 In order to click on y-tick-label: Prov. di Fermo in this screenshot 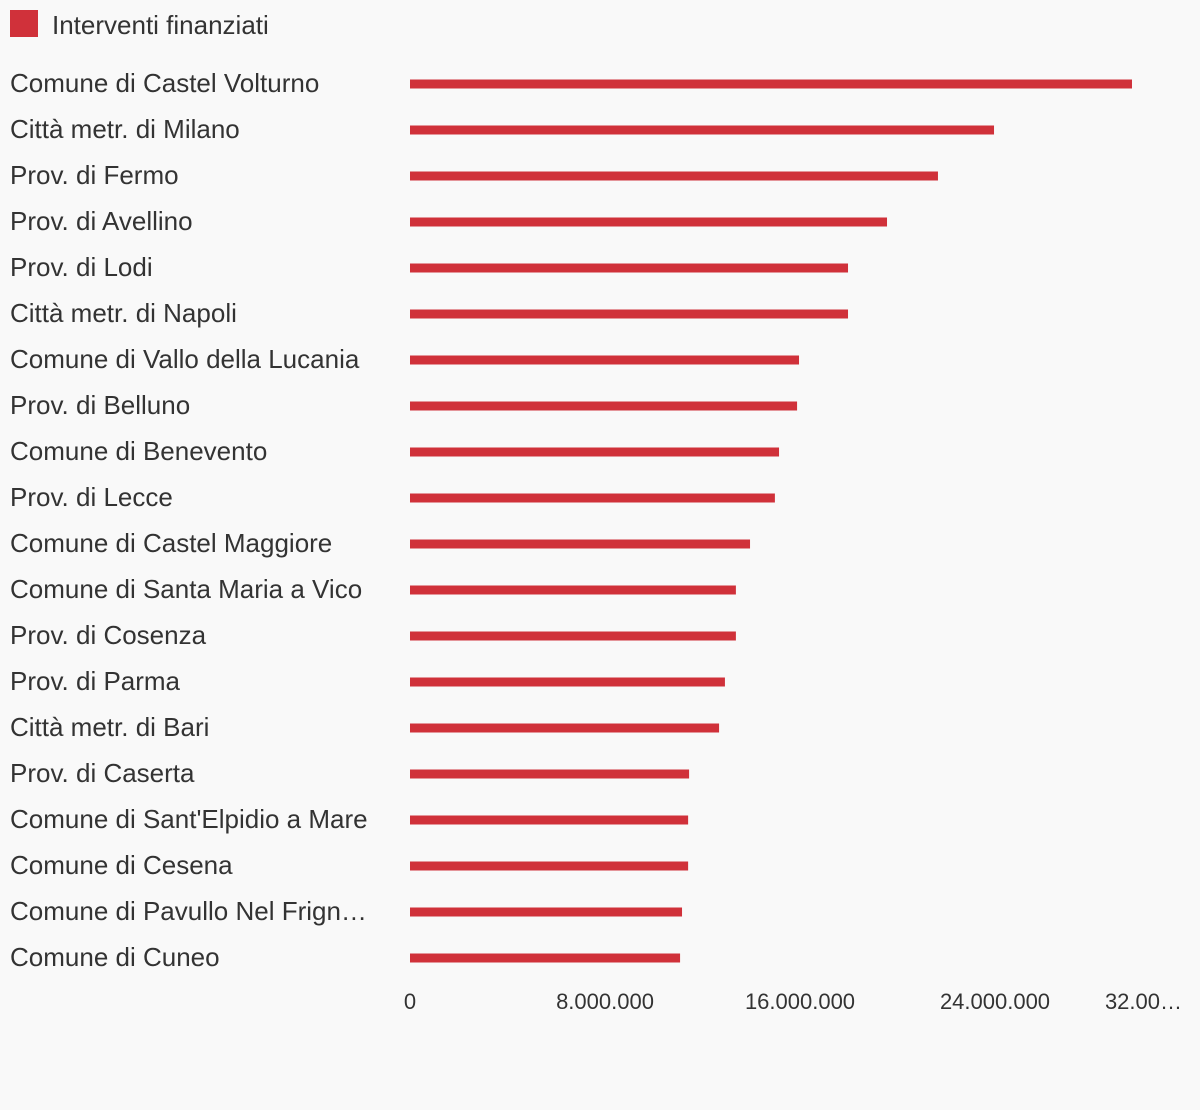, I will do `click(94, 175)`.